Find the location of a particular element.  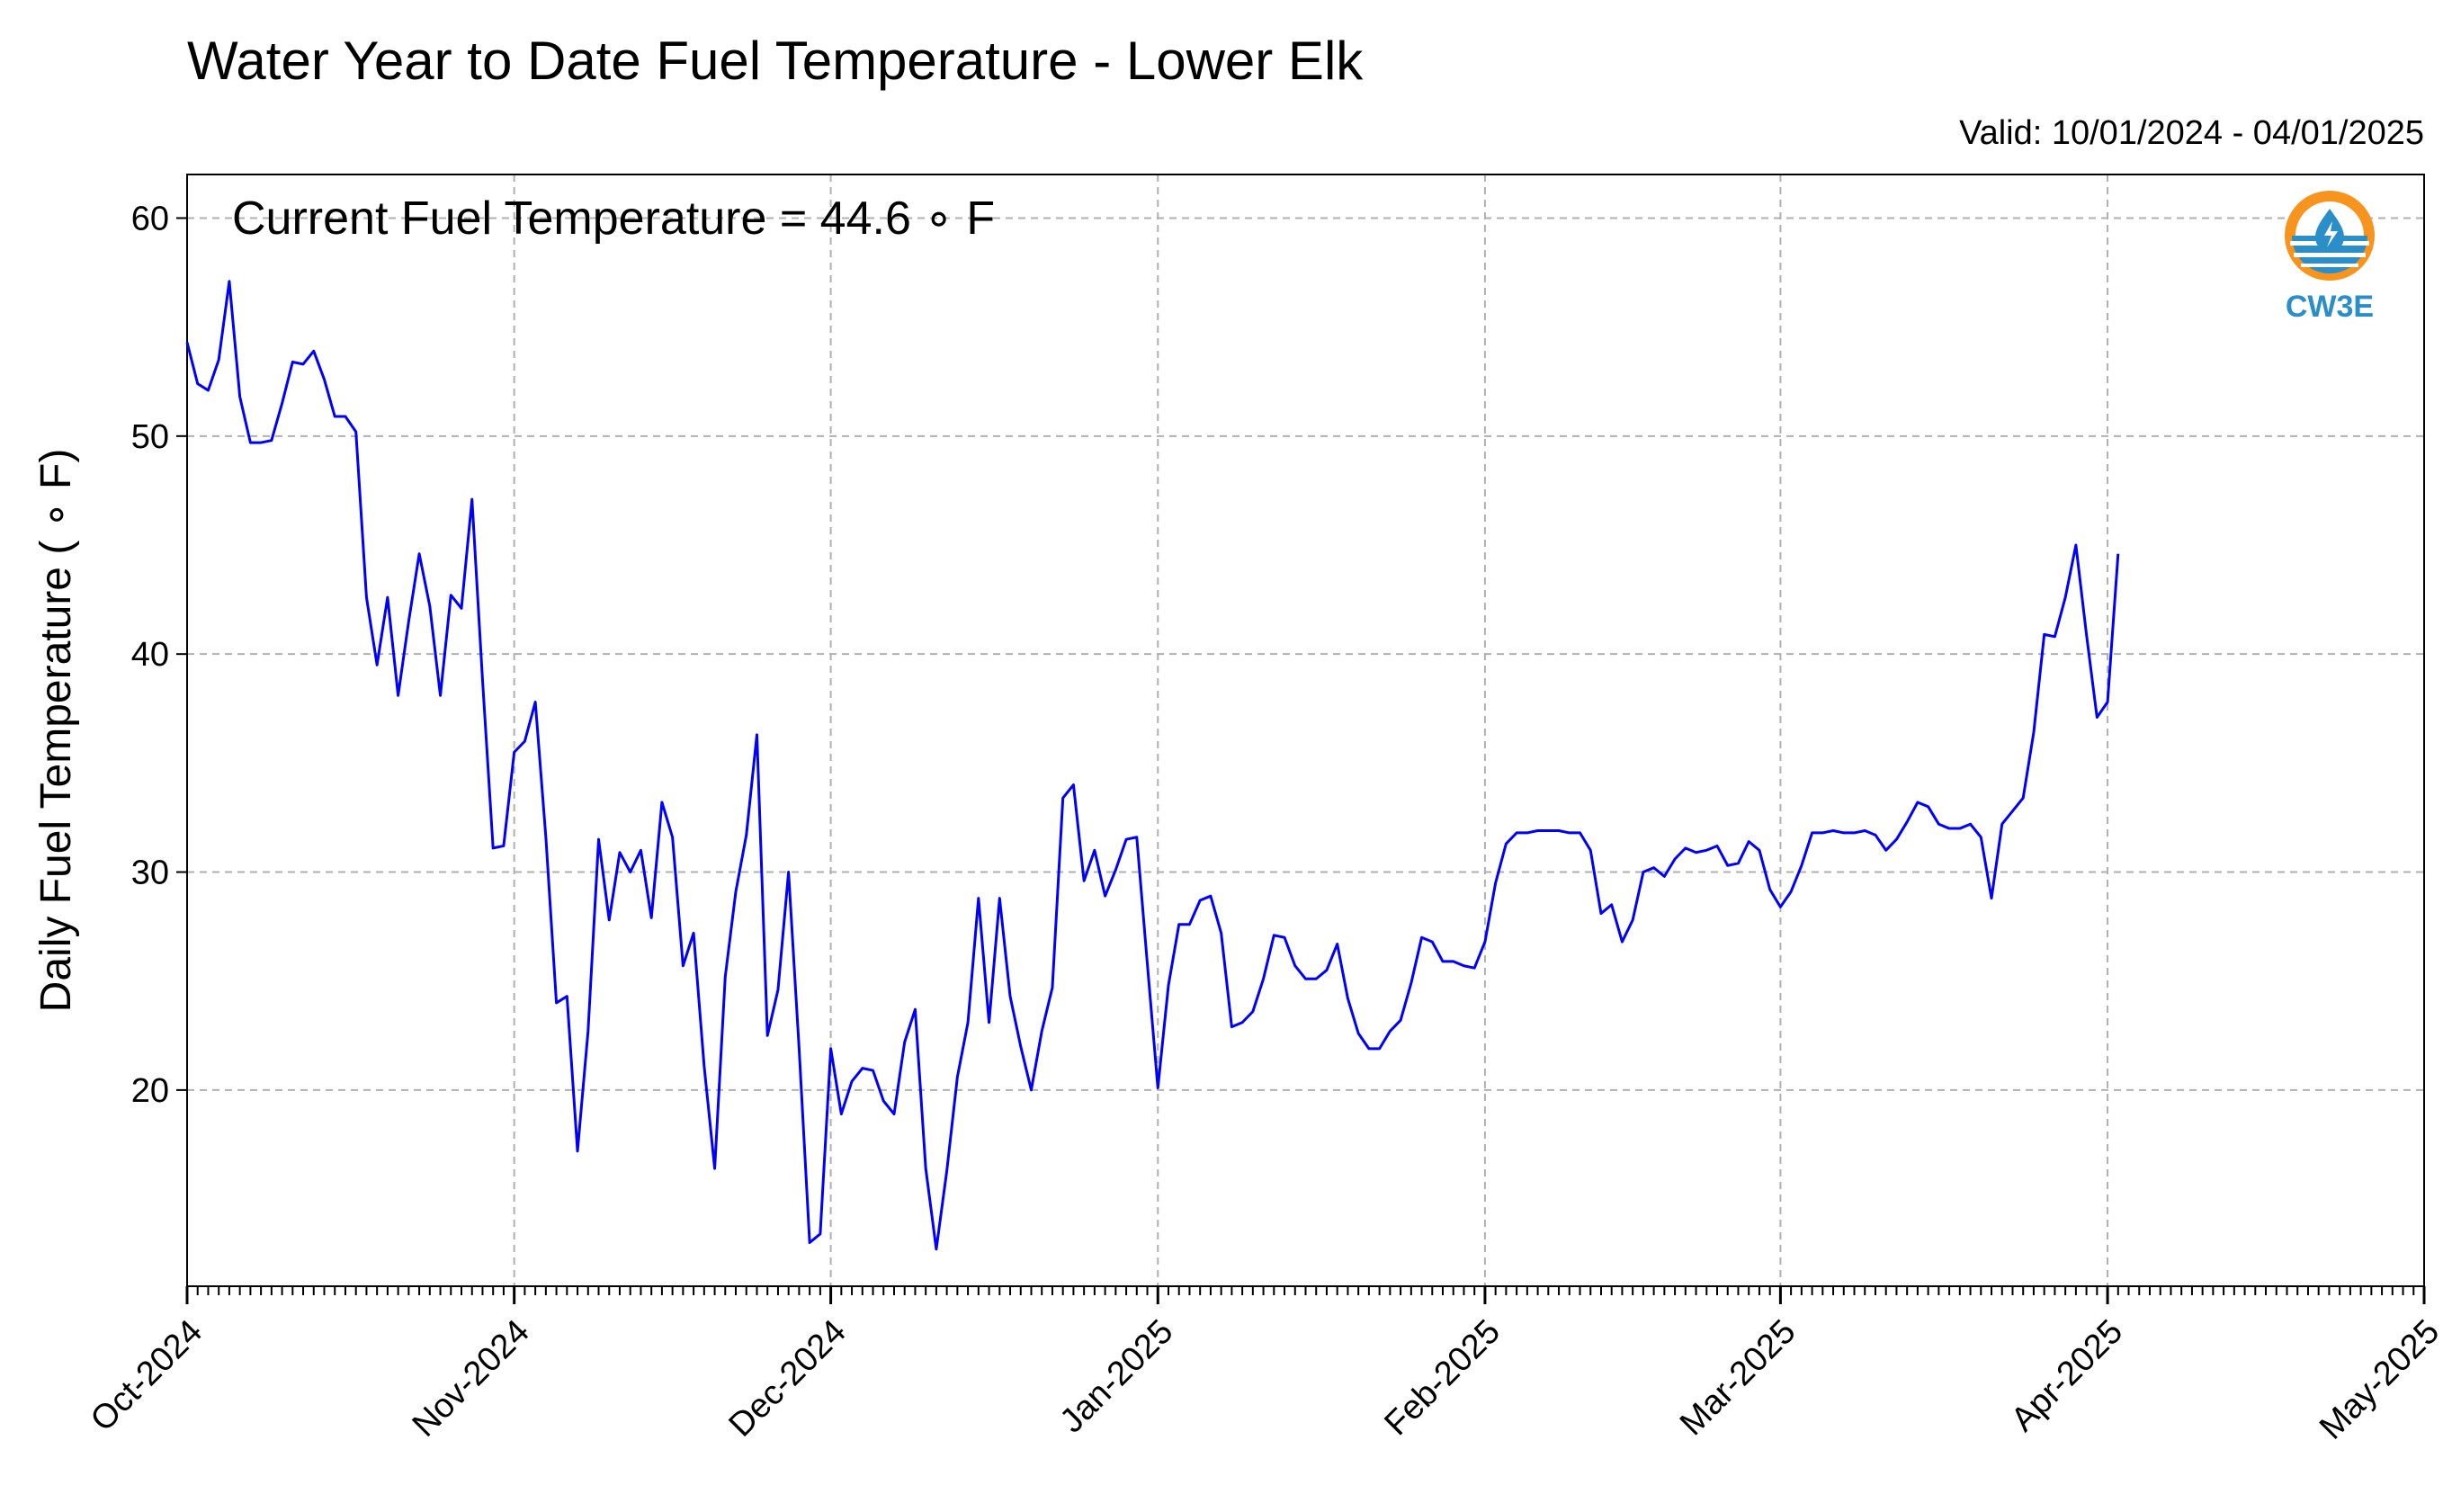

cw3e-logo: CW3E is located at coordinates (2330, 257).